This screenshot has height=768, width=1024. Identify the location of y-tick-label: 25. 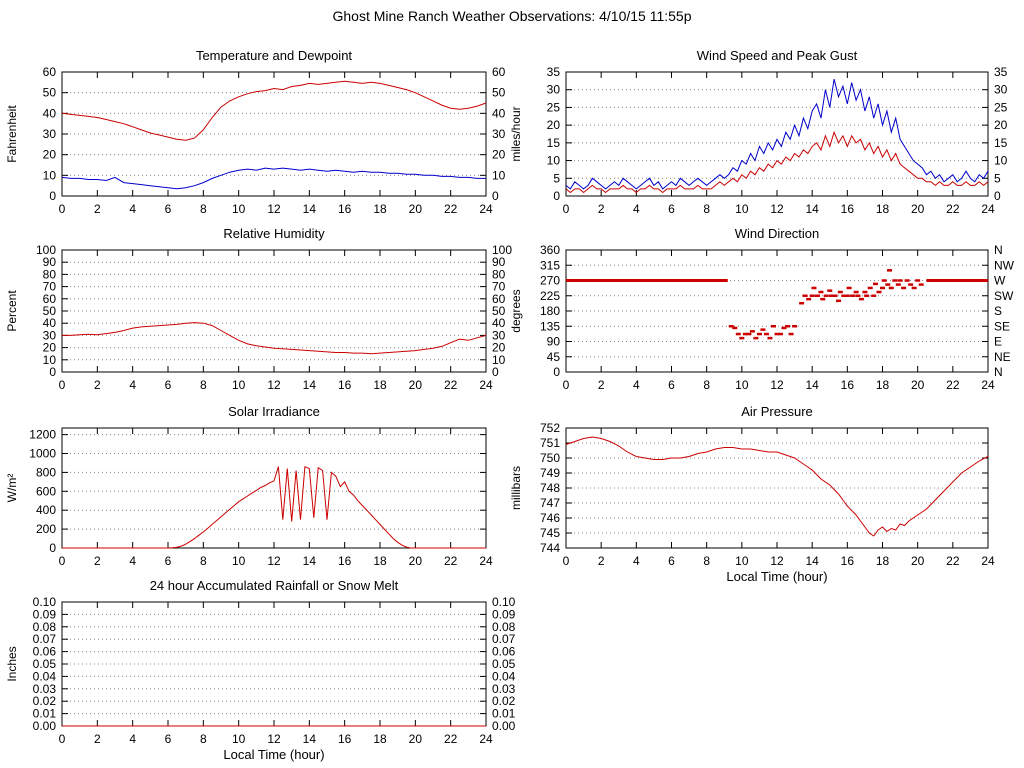
(554, 107).